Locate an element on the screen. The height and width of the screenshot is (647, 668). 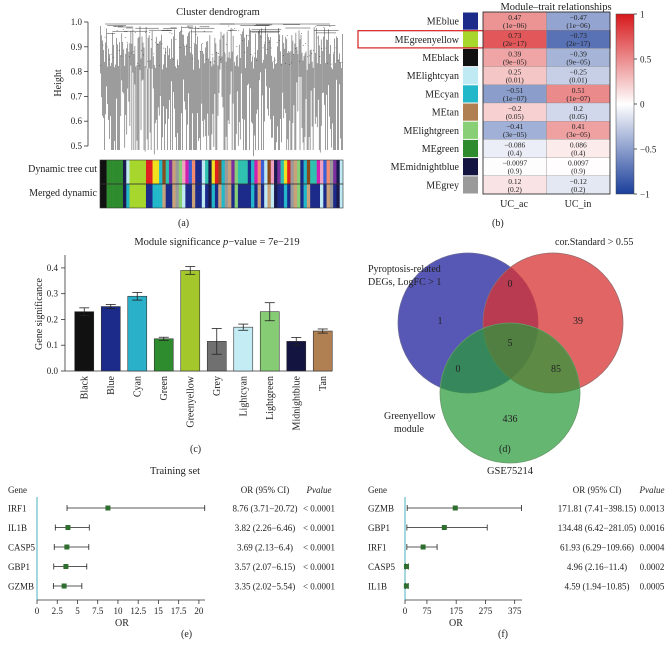
panel-a-label: (a) is located at coordinates (183, 223).